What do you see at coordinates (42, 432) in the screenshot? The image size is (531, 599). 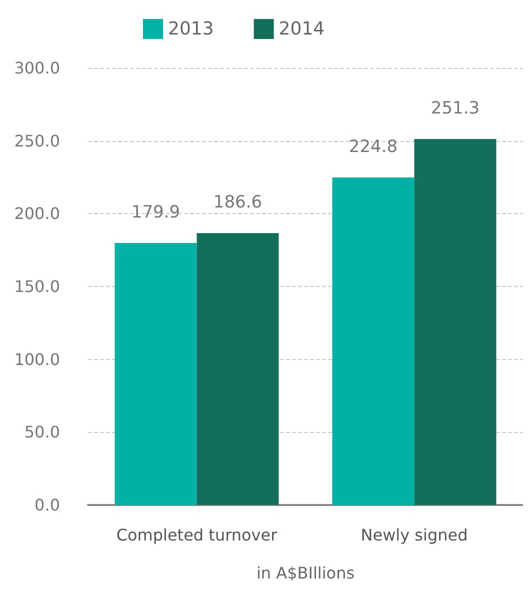 I see `y-tick-label: 50.0` at bounding box center [42, 432].